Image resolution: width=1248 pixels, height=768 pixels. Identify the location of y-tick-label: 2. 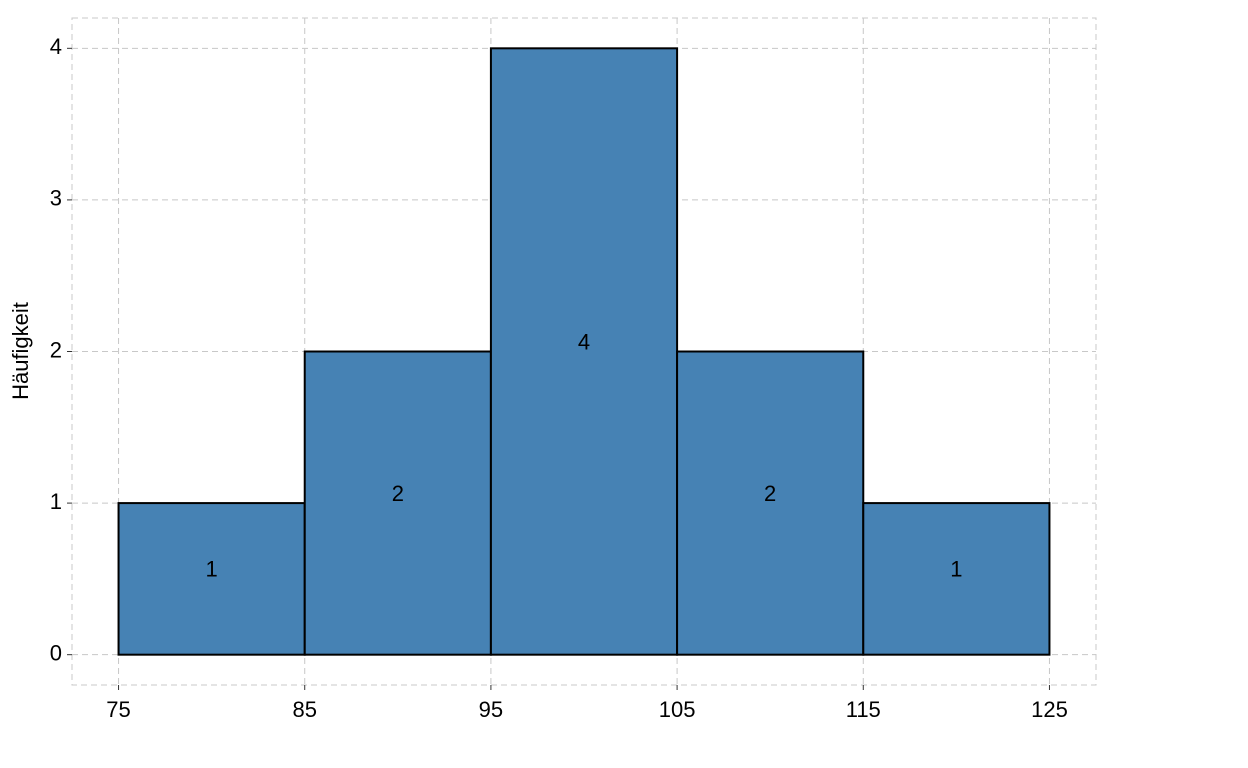
(56, 349).